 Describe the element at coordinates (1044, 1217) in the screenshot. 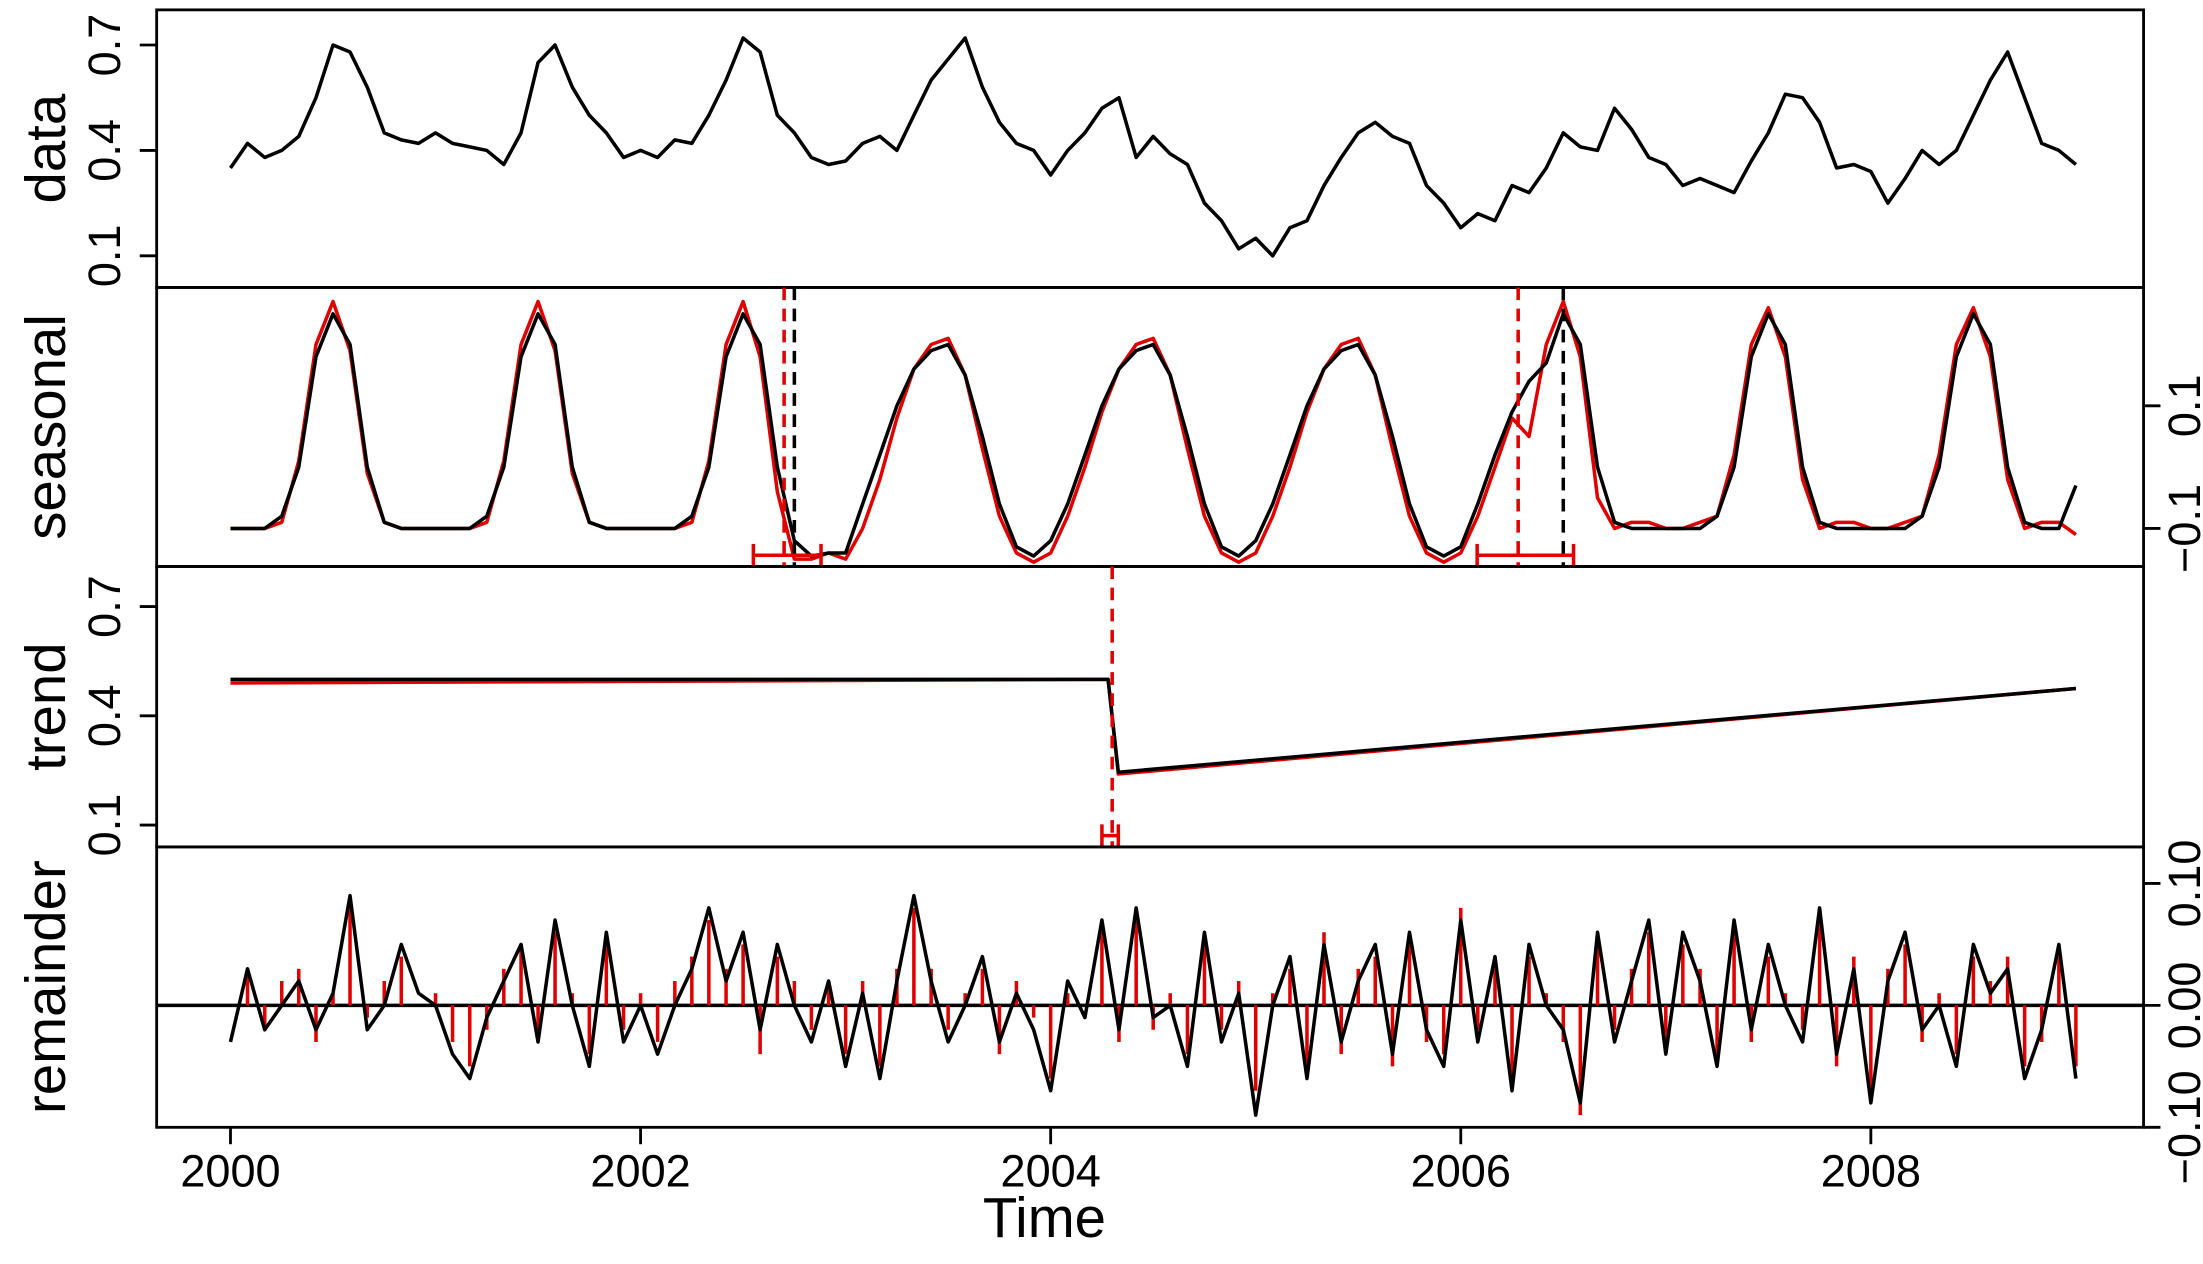

I see `x-axis-label: Time` at that location.